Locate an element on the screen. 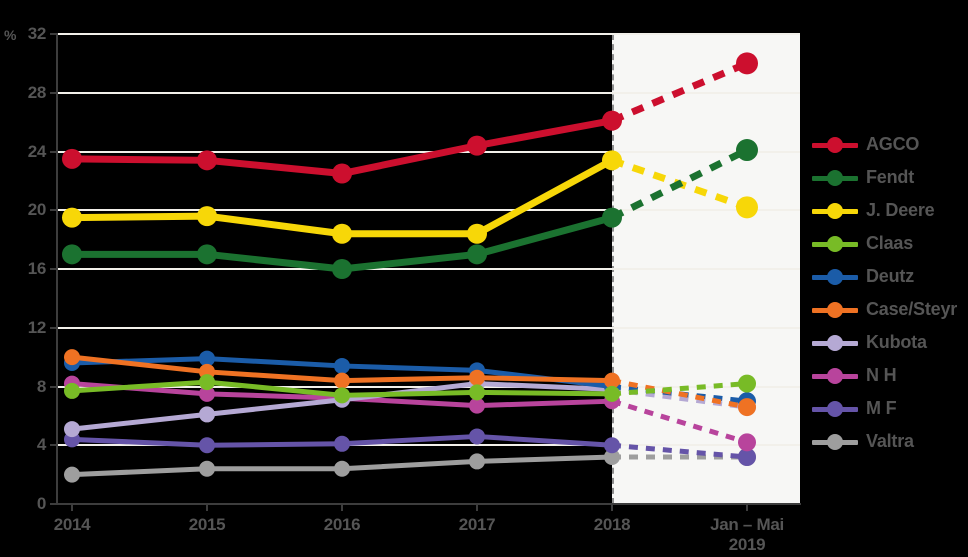  x-axis-tick-label: 2016 is located at coordinates (342, 525).